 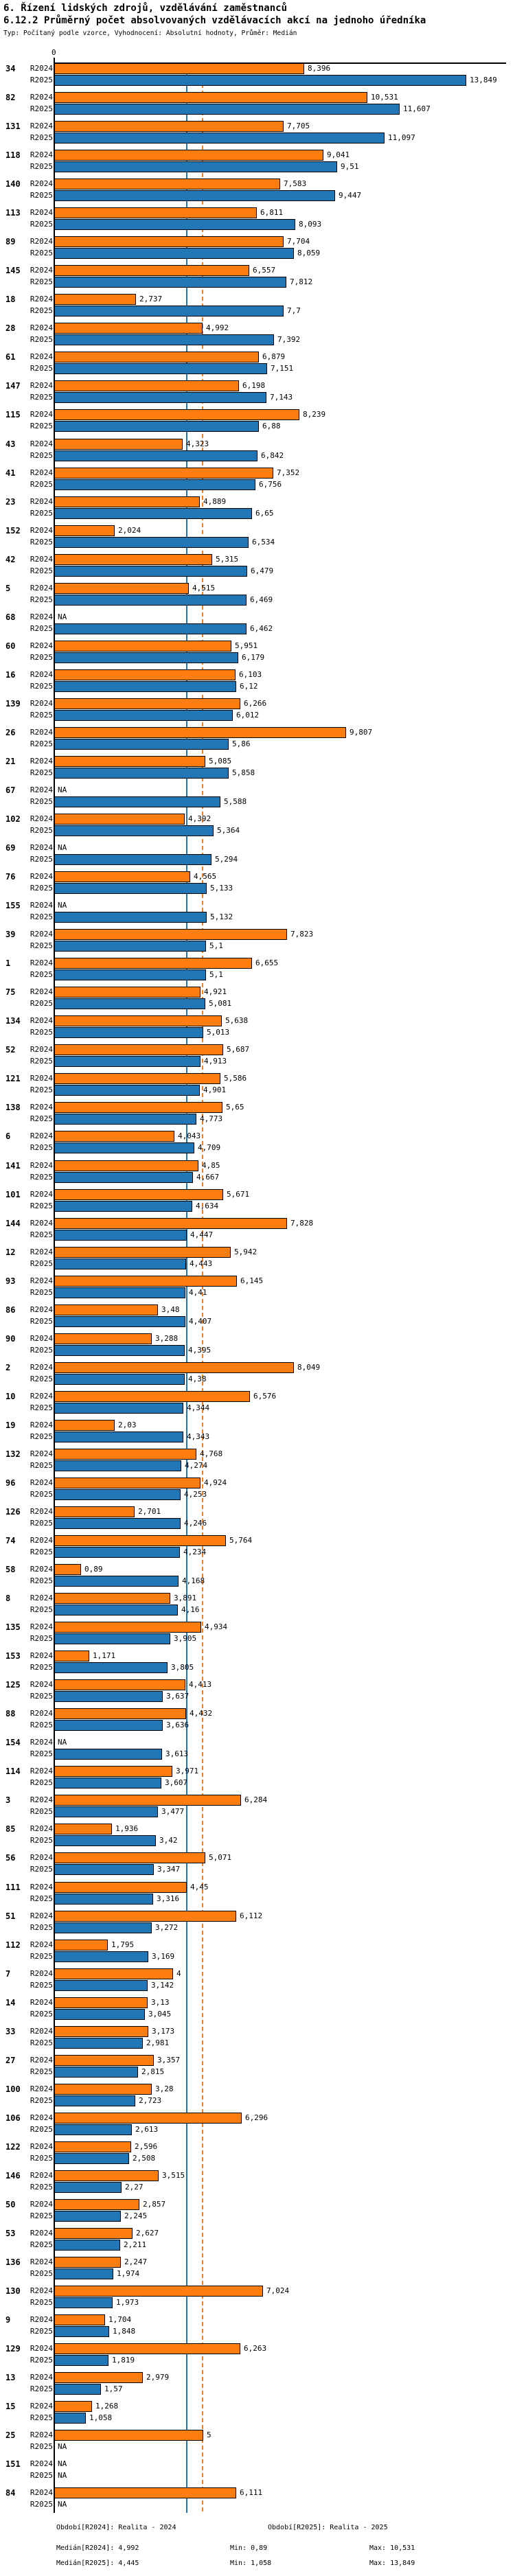 I want to click on value-label-r2024: 4,921, so click(x=215, y=992).